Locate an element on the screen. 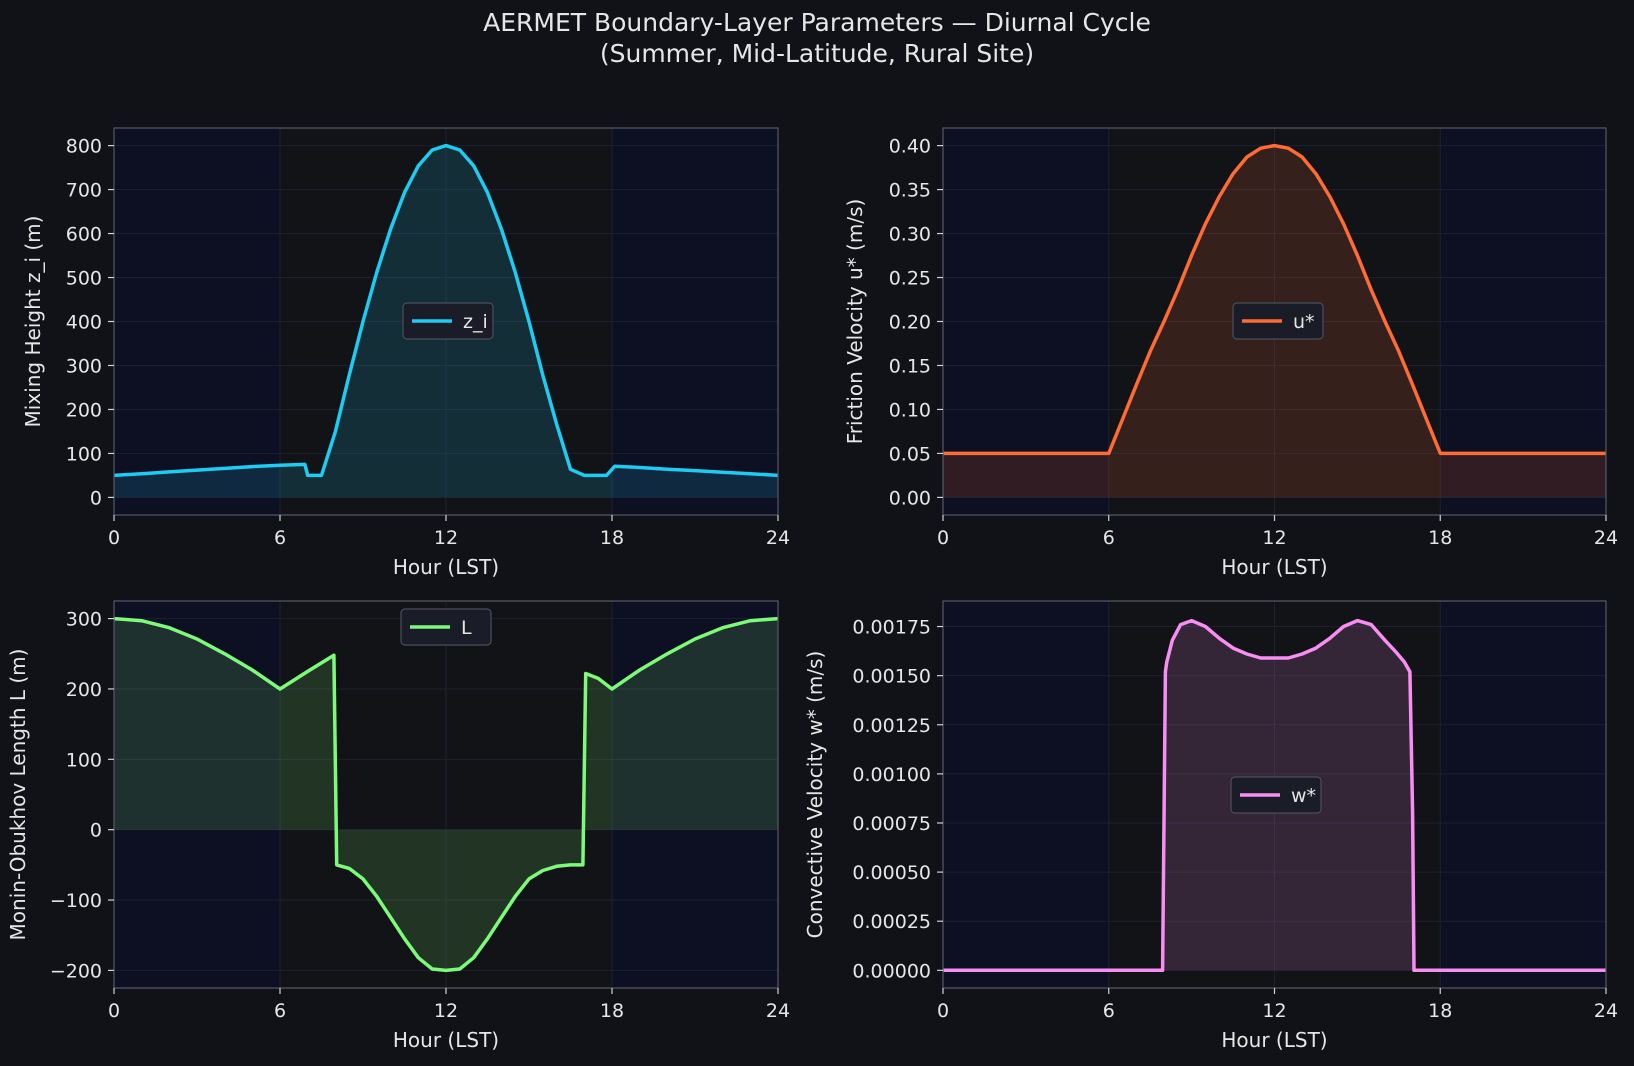  friction-velocity-legend-label: u* is located at coordinates (1304, 322).